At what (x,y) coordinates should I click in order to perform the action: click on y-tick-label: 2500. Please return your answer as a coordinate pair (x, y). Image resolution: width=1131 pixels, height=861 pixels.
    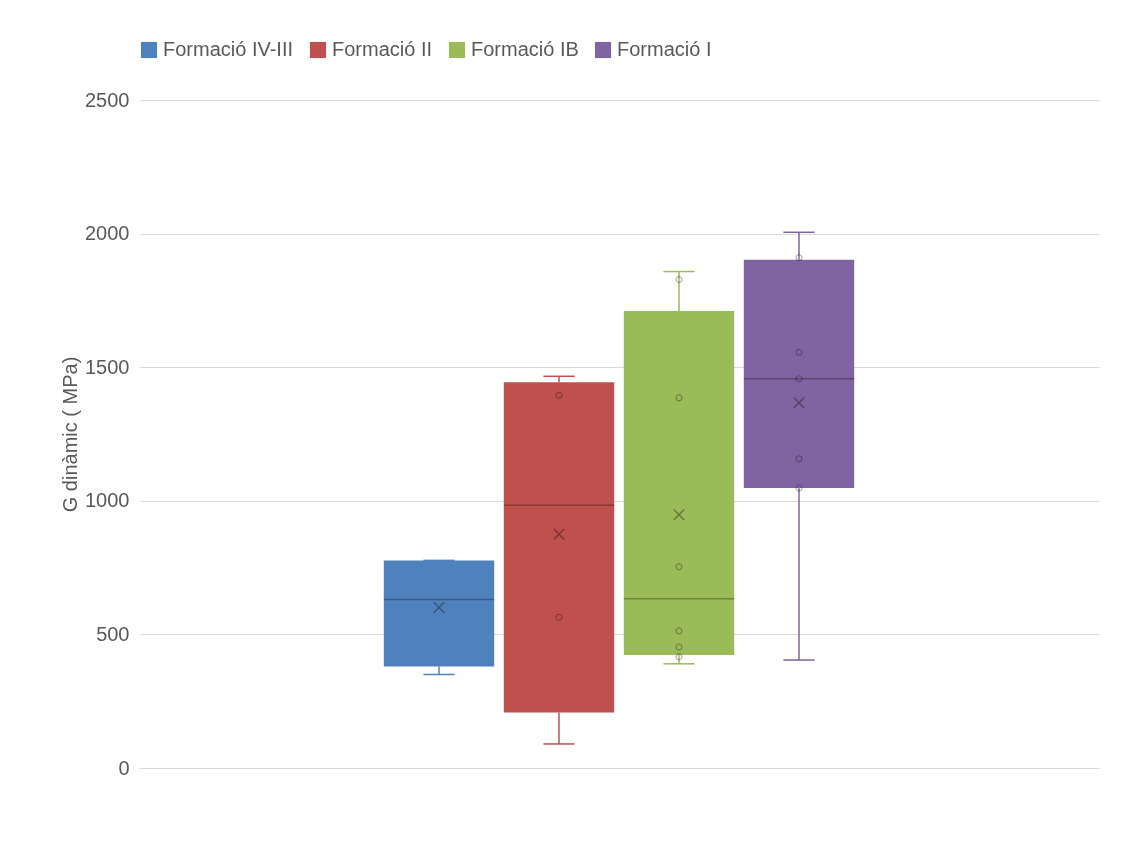
    Looking at the image, I should click on (107, 99).